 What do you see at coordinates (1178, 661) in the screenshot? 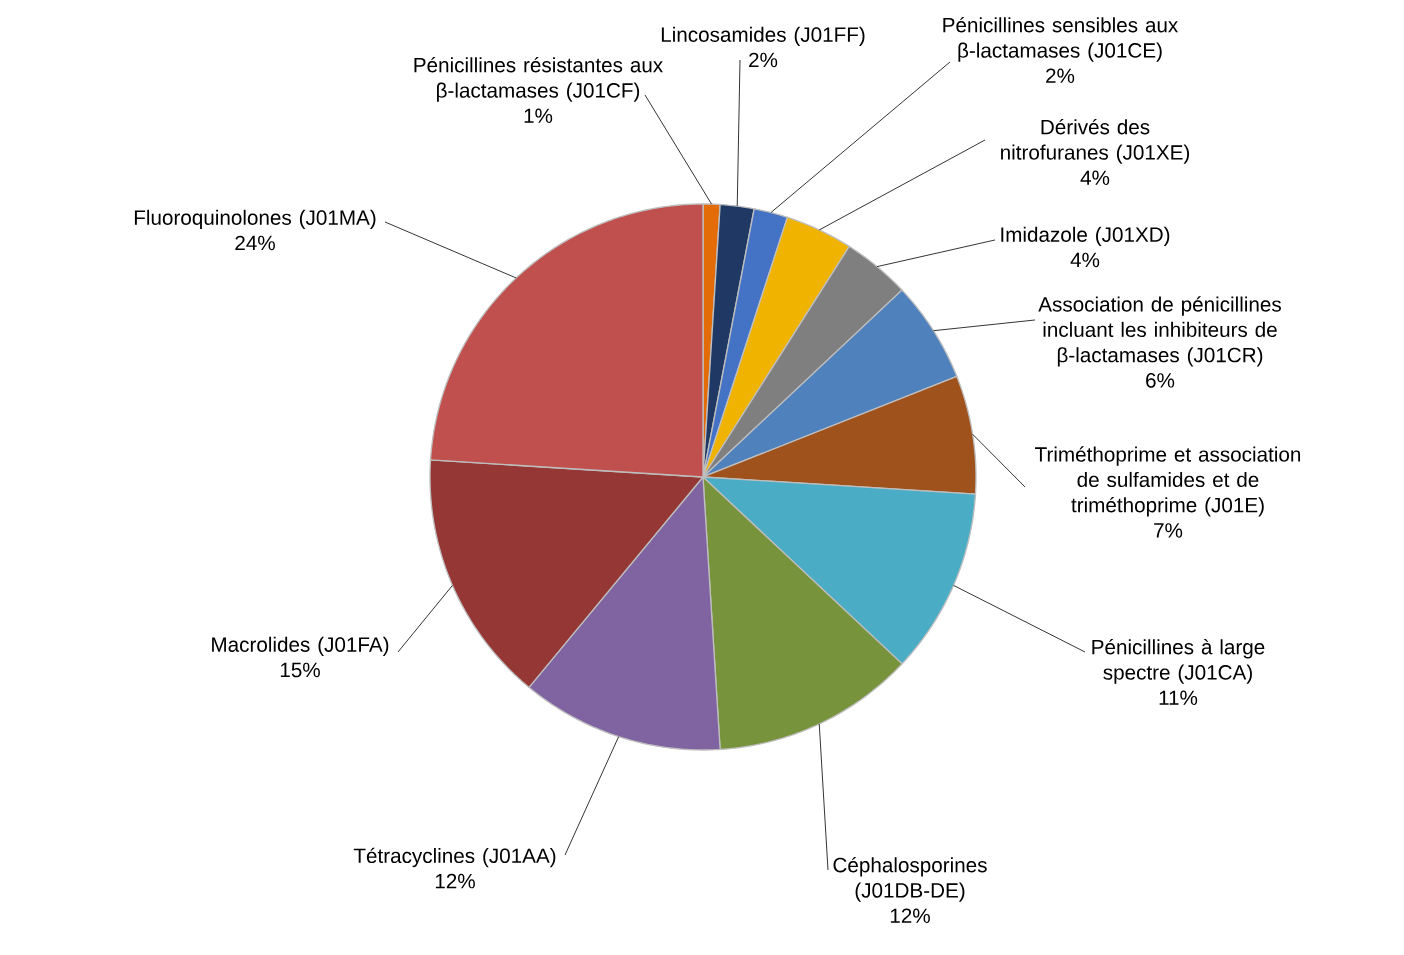
I see `slice-label: Pénicillines à large spectre (J01CA)` at bounding box center [1178, 661].